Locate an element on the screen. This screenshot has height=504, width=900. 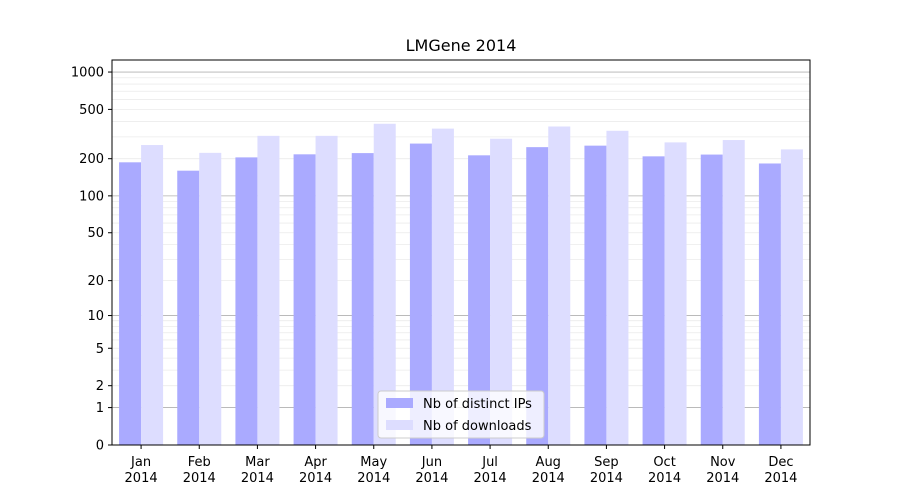
x-tick-label-month: Mar is located at coordinates (257, 462).